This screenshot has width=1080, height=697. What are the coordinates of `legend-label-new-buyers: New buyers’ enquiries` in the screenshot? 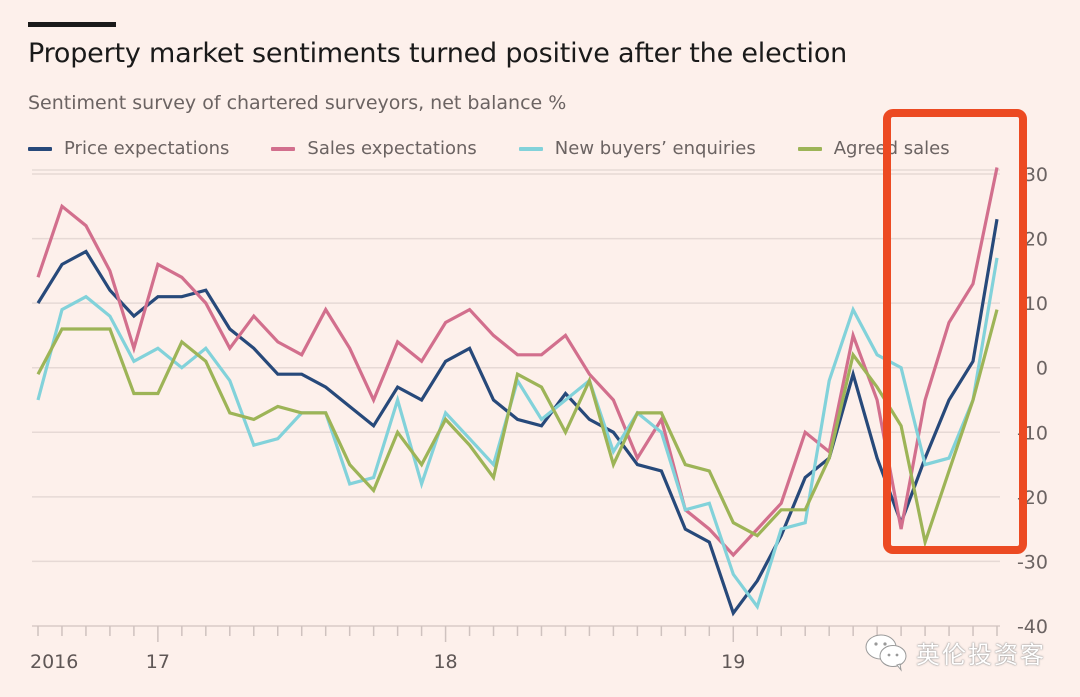 It's located at (655, 148).